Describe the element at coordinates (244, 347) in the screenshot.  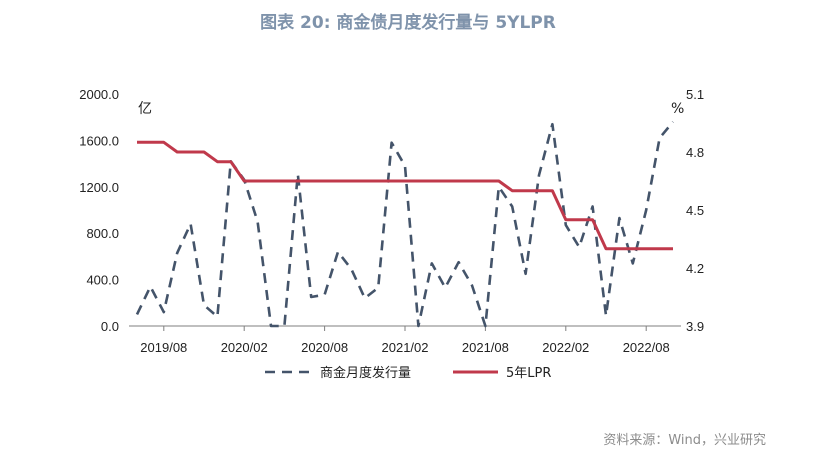
I see `x-tick-label: 2020/02` at that location.